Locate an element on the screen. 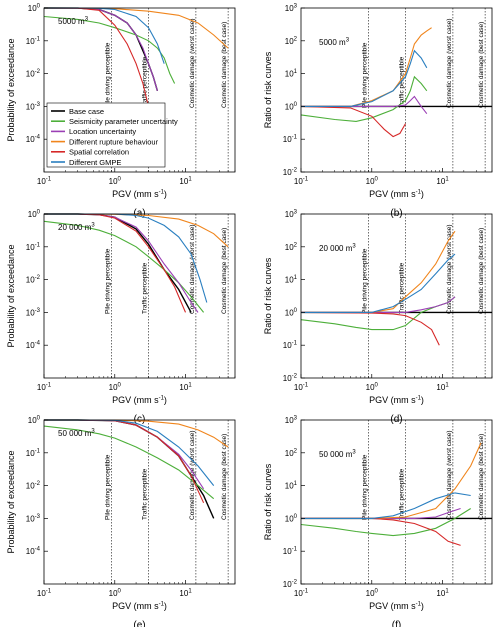 The width and height of the screenshot is (500, 627). legend-box is located at coordinates (106, 135).